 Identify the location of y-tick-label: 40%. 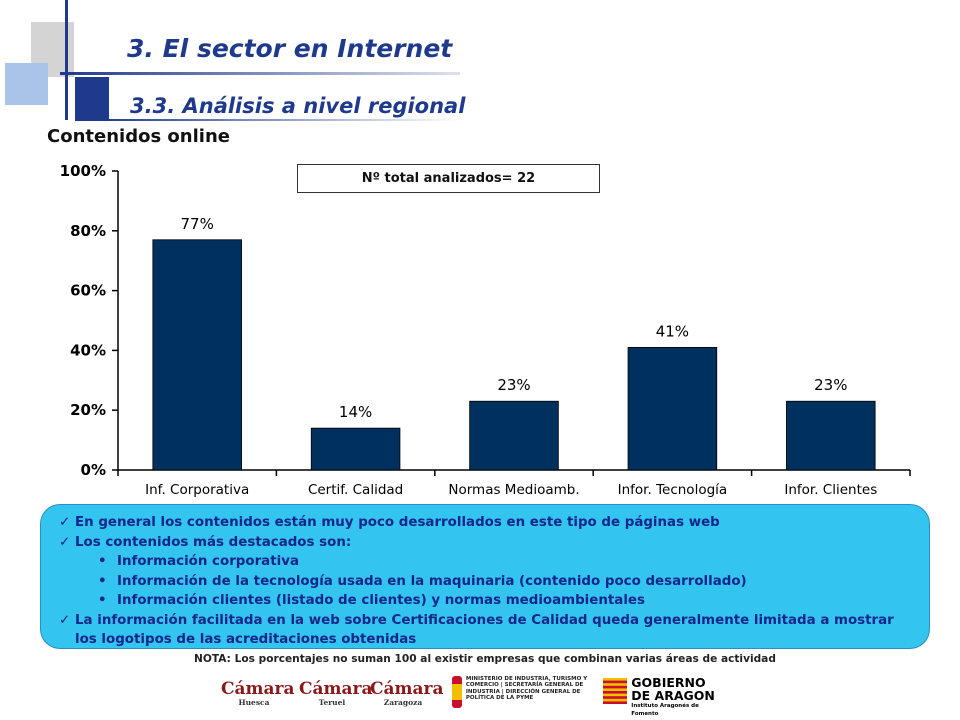
(88, 350).